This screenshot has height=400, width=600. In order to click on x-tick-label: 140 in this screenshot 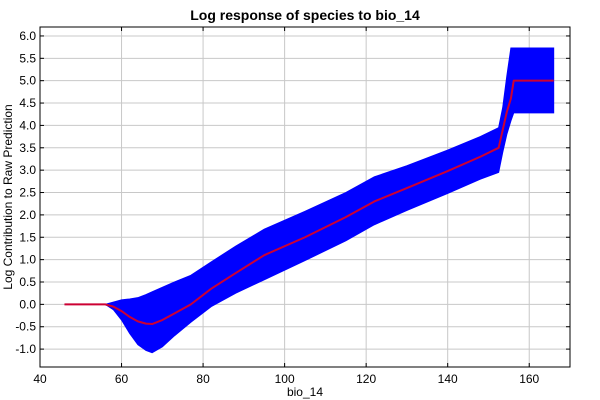, I will do `click(448, 379)`.